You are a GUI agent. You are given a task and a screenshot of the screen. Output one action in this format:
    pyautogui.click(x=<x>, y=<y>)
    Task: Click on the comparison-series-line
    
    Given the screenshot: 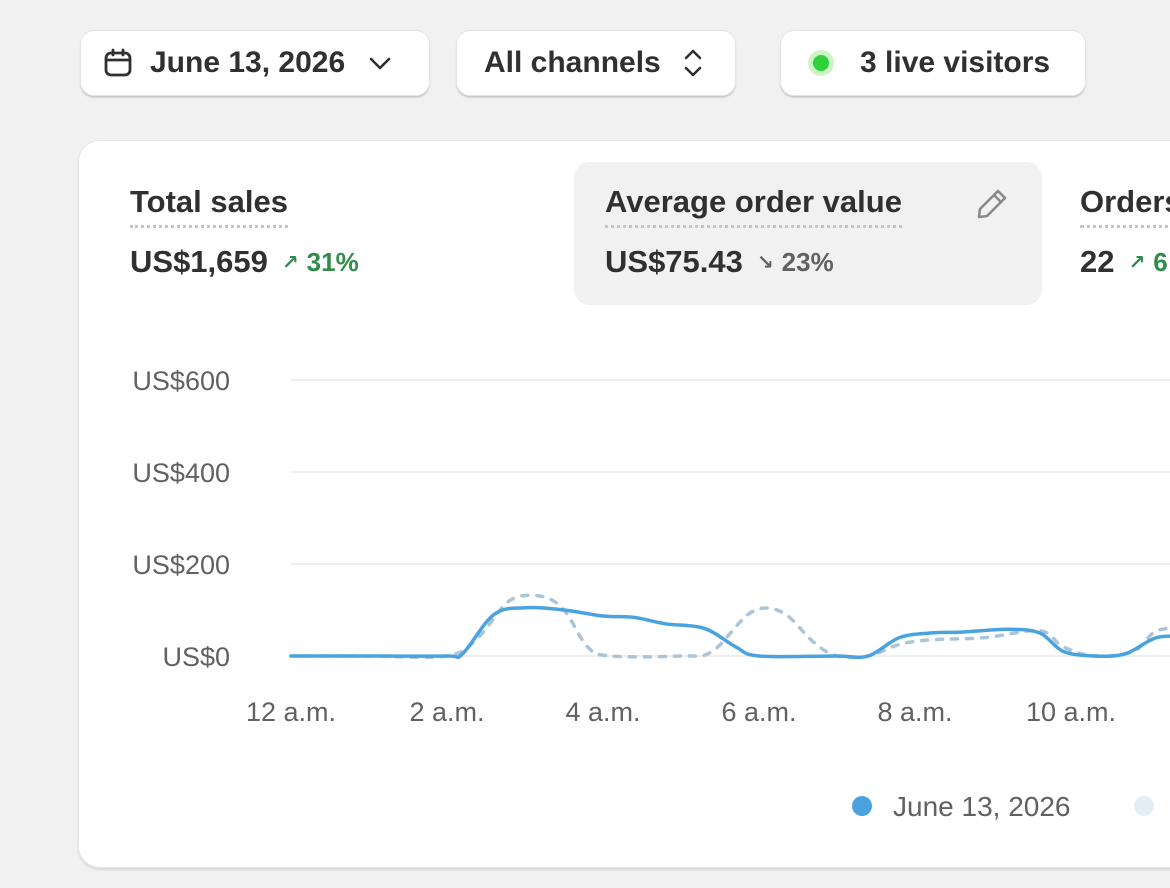 What is the action you would take?
    pyautogui.click(x=729, y=626)
    